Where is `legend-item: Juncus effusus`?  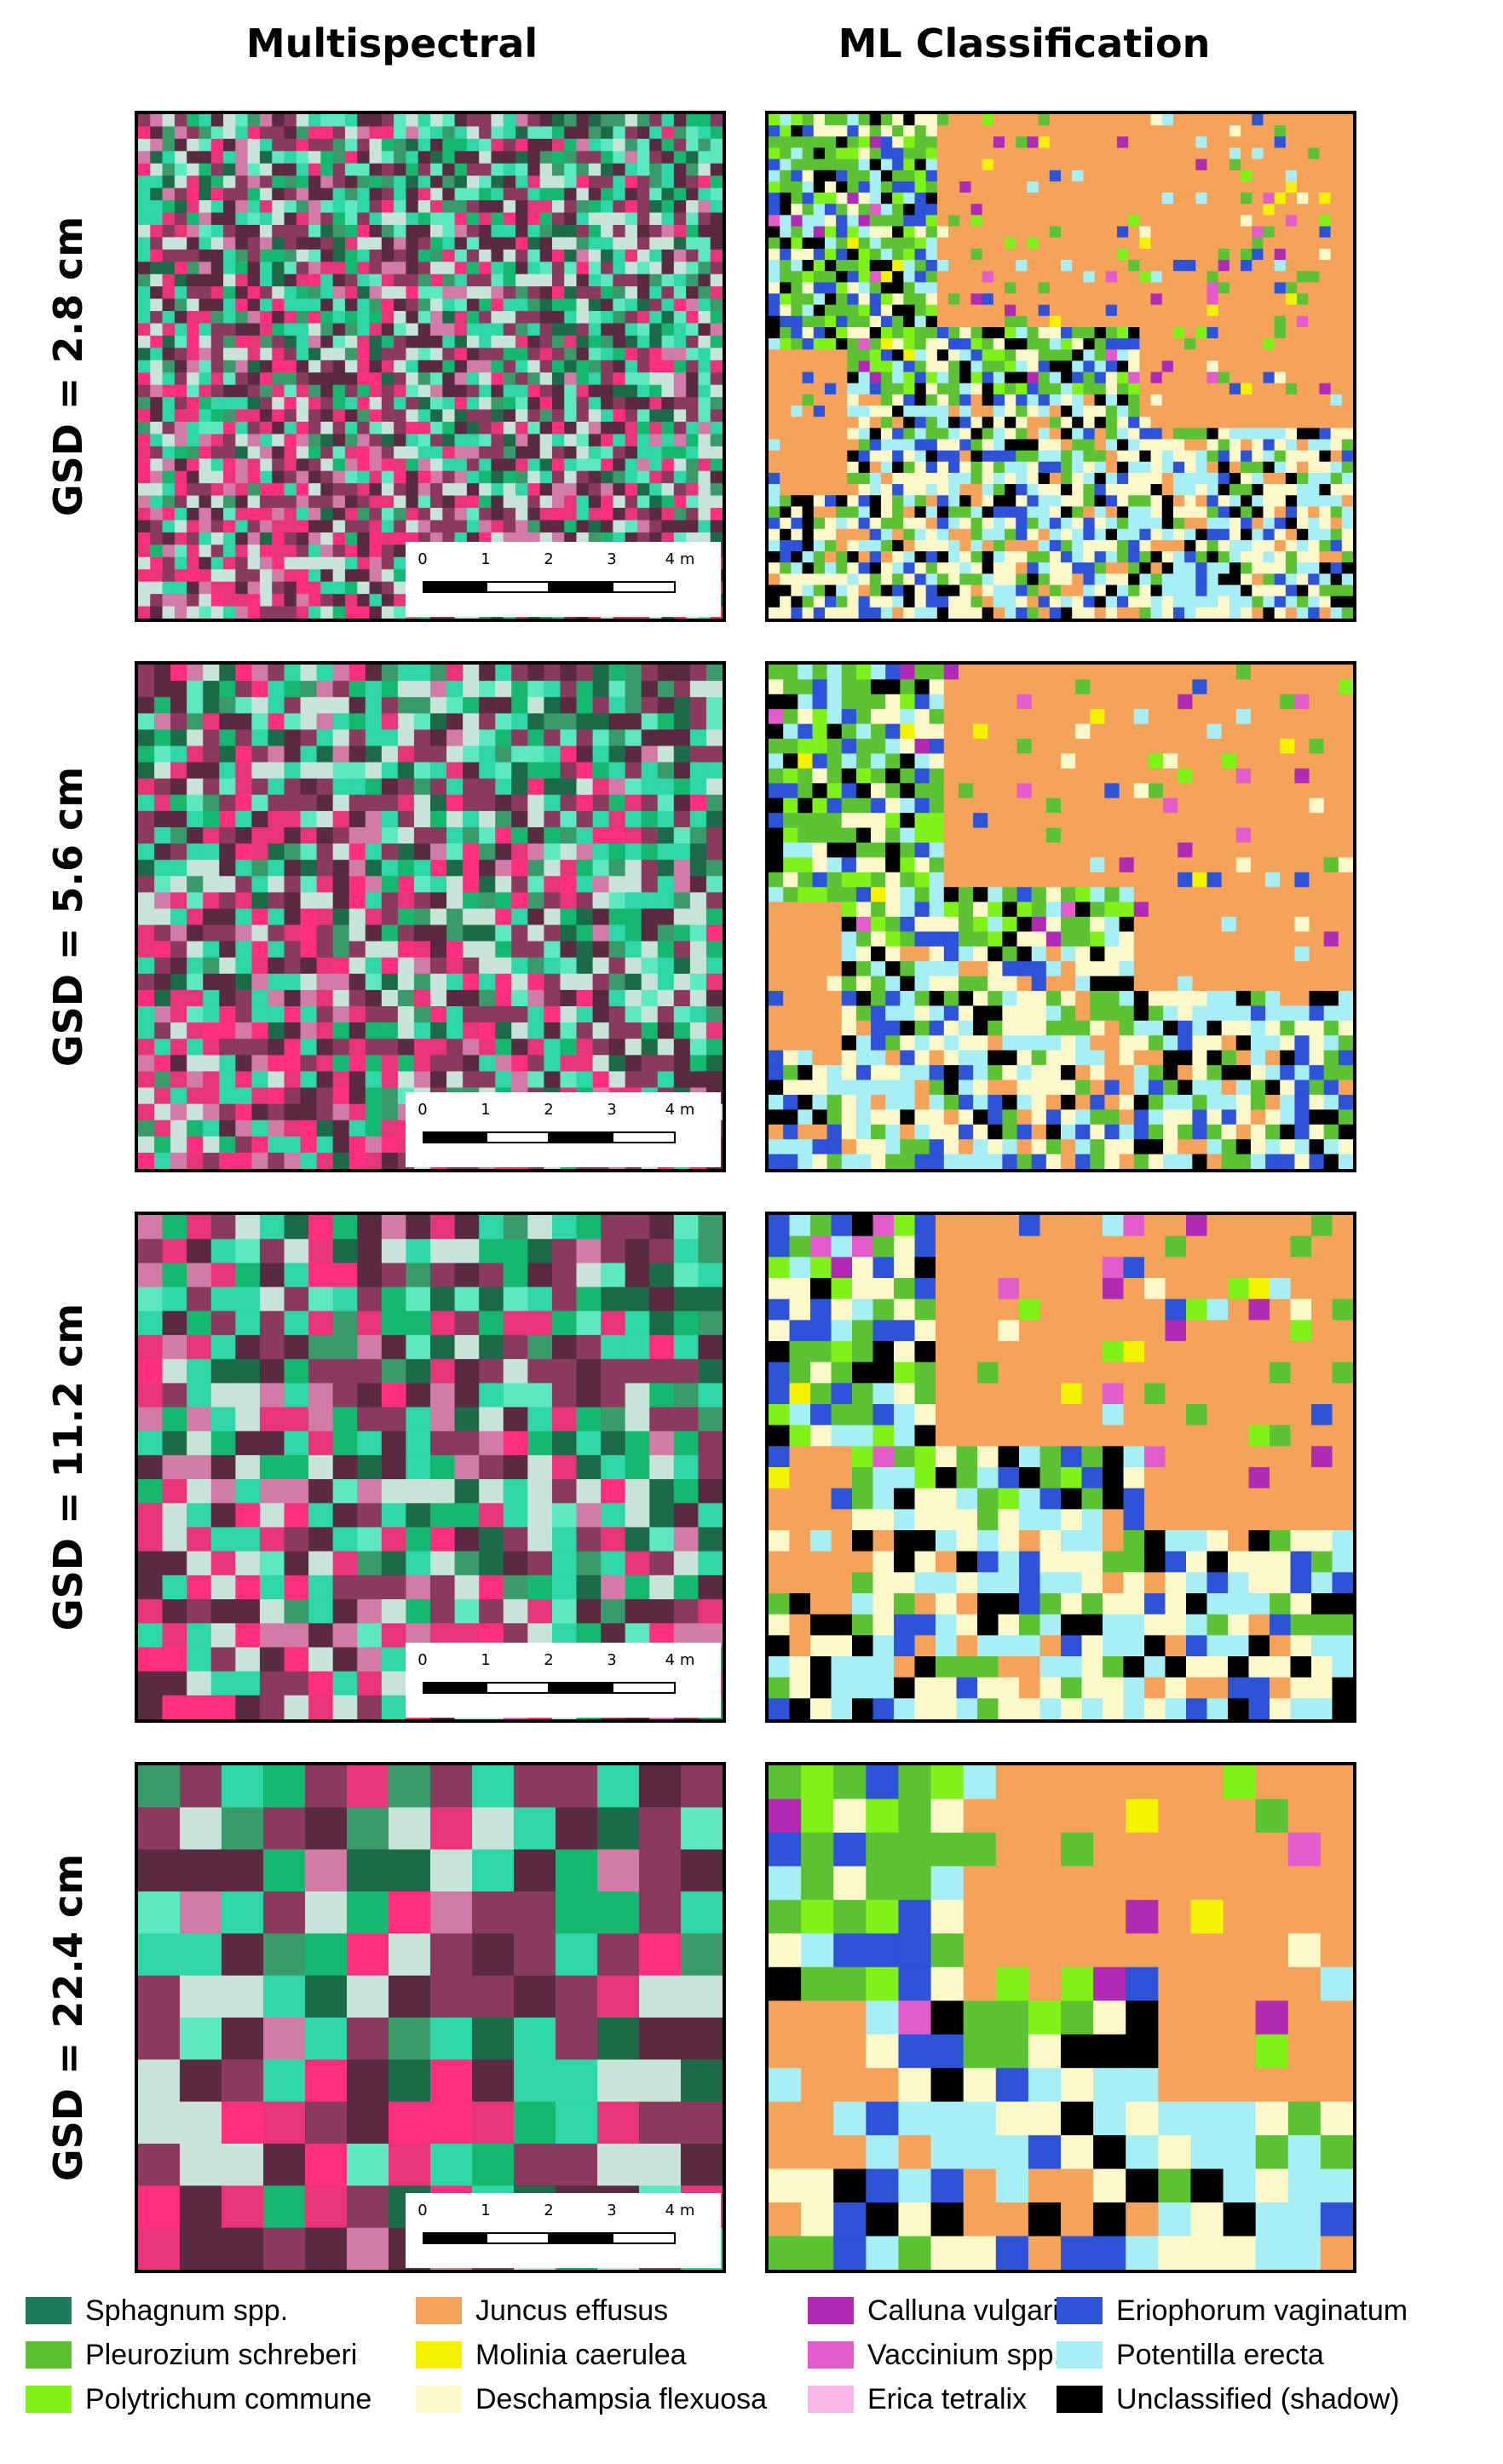 legend-item: Juncus effusus is located at coordinates (542, 2310).